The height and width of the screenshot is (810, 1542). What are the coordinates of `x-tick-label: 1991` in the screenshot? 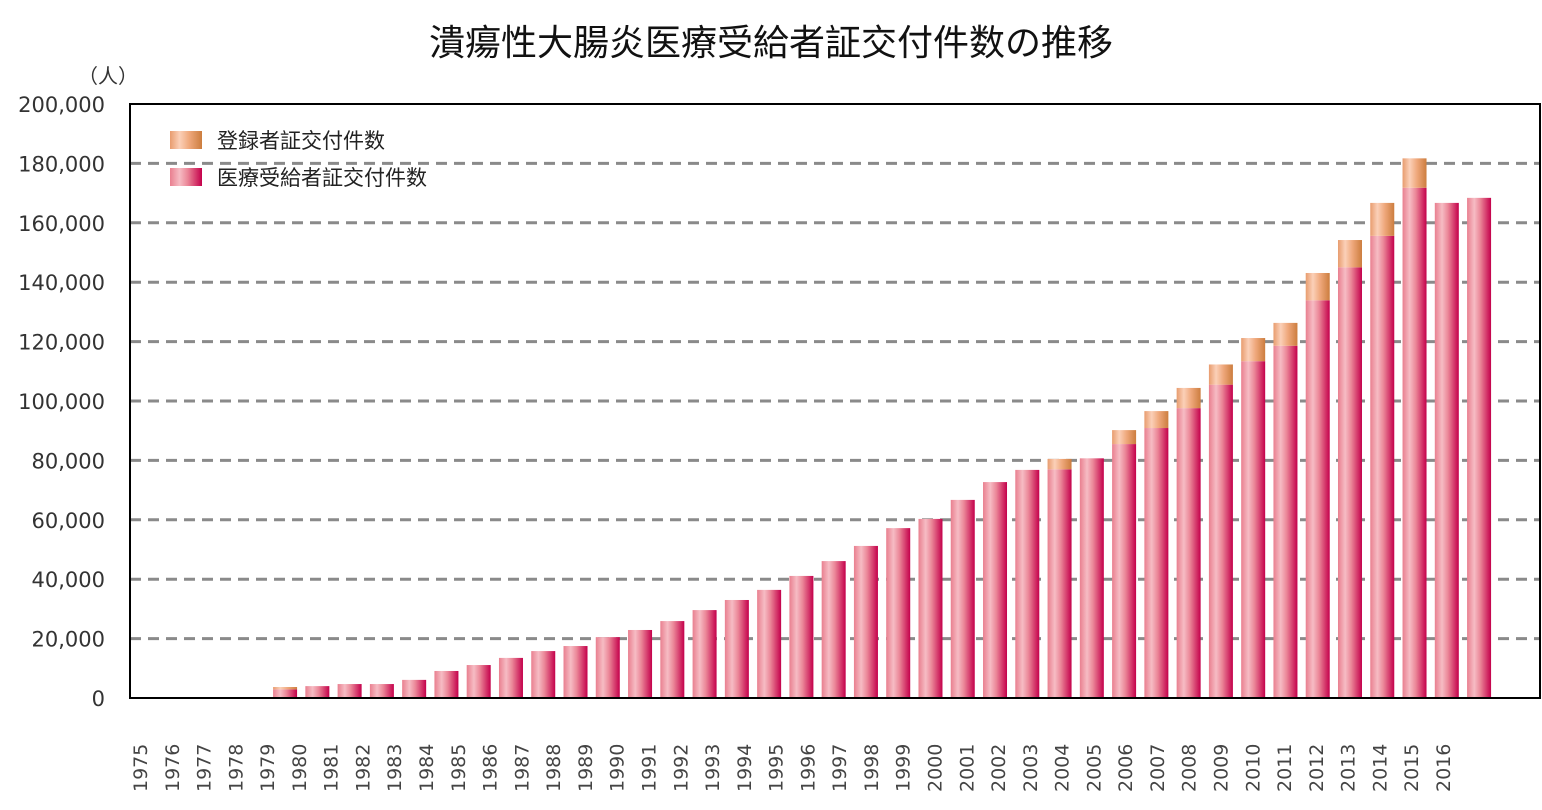 It's located at (649, 768).